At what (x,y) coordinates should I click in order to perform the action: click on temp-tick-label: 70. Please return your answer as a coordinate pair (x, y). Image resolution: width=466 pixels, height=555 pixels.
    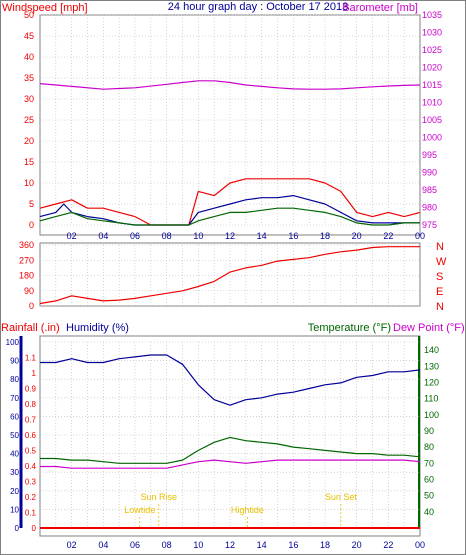
    Looking at the image, I should click on (429, 463).